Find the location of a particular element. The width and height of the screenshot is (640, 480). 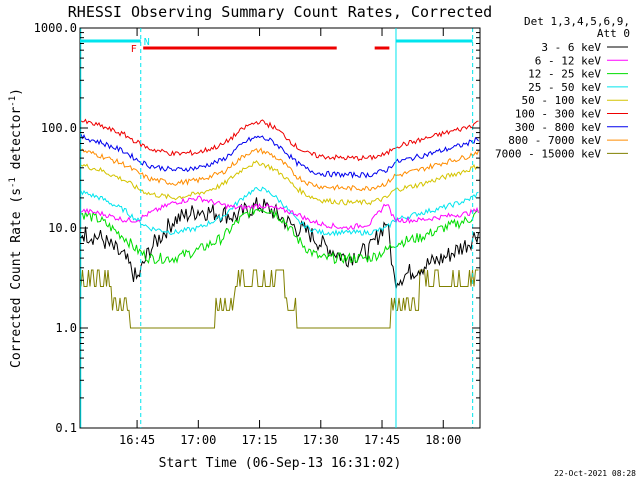

legend-label: 7000 - 15000 keV is located at coordinates (548, 153).